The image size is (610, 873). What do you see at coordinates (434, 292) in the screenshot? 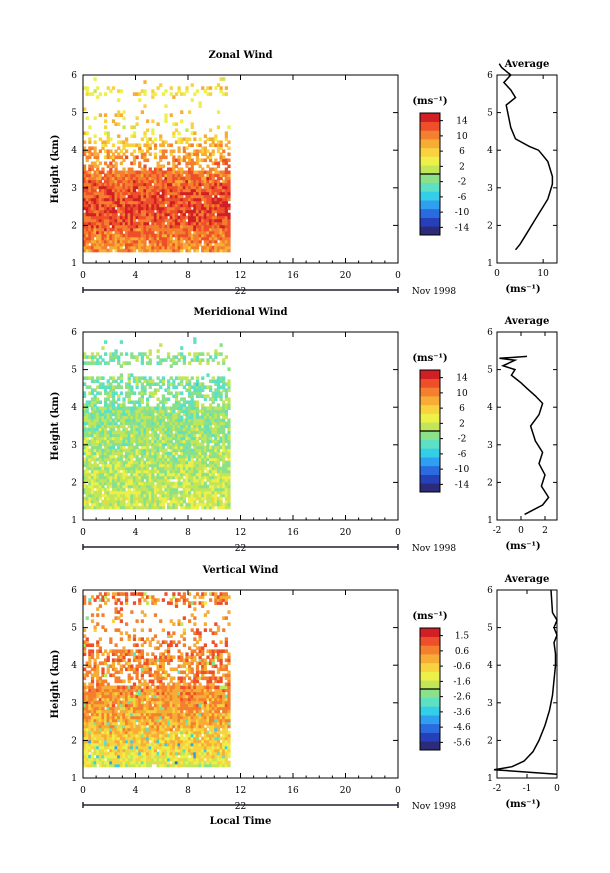
I see `date-label: Nov 1998` at bounding box center [434, 292].